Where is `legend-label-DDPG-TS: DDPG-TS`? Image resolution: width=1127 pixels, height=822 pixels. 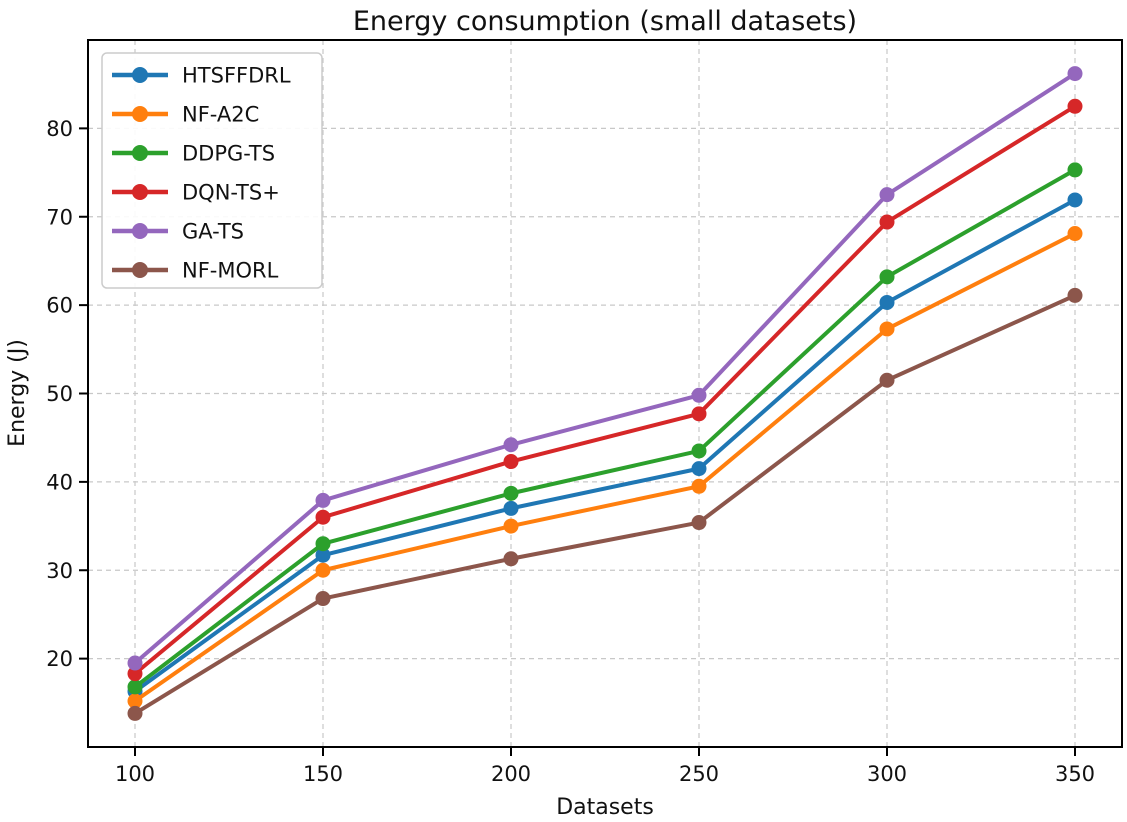
legend-label-DDPG-TS: DDPG-TS is located at coordinates (228, 154).